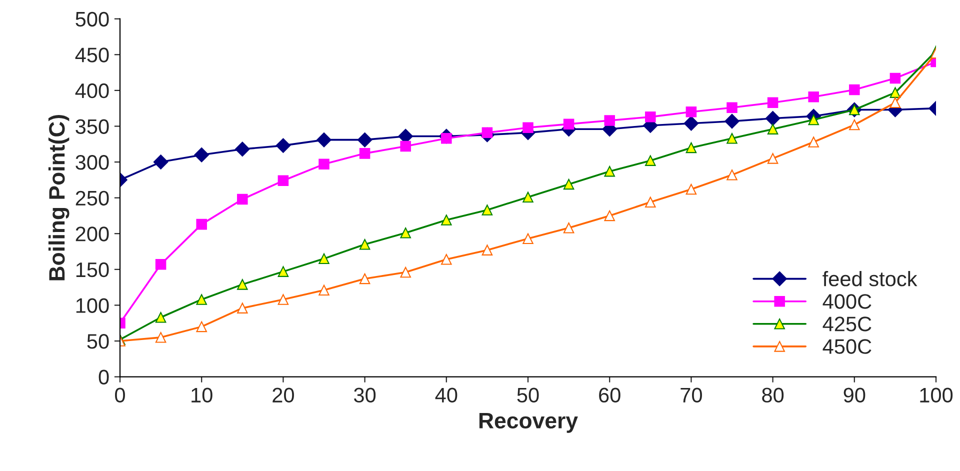  Describe the element at coordinates (103, 377) in the screenshot. I see `y-tick-label: 0` at that location.